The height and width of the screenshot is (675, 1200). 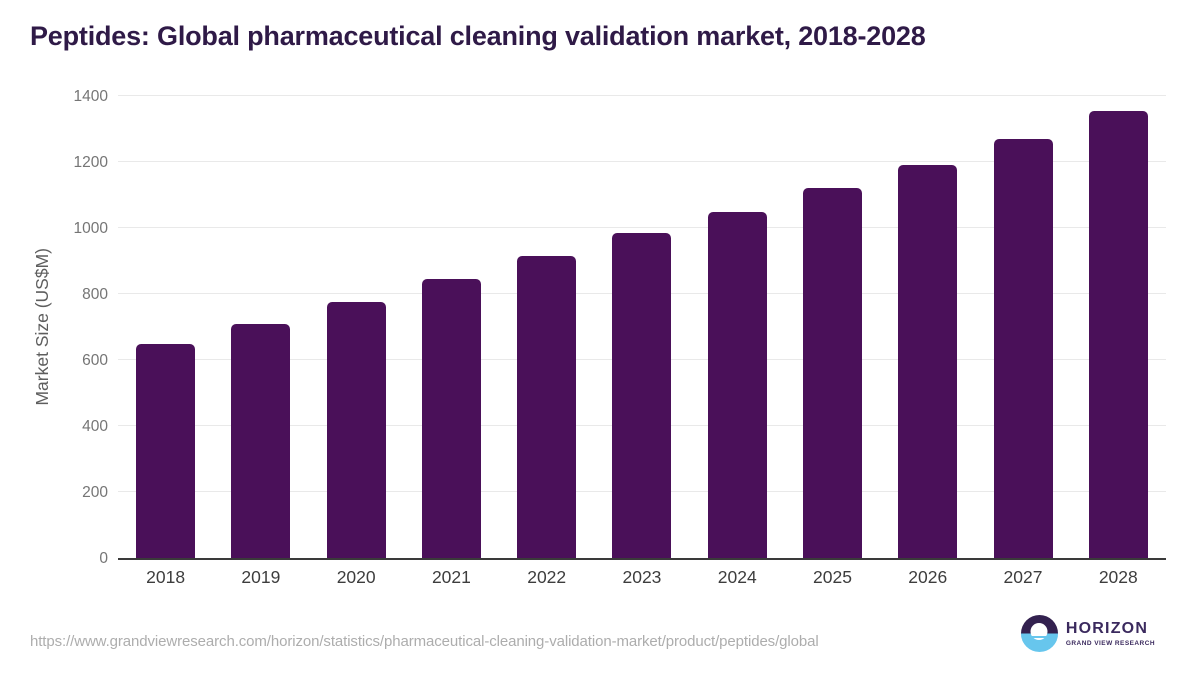 I want to click on bar-2021, so click(x=451, y=418).